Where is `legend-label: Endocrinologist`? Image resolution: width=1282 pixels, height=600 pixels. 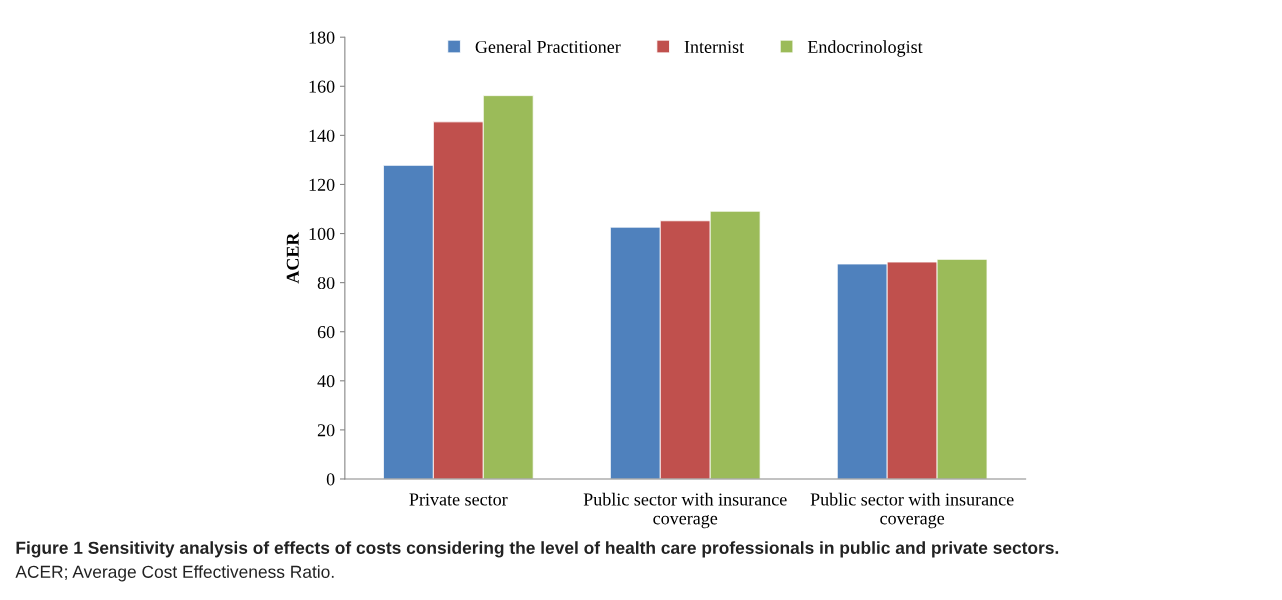
legend-label: Endocrinologist is located at coordinates (865, 48).